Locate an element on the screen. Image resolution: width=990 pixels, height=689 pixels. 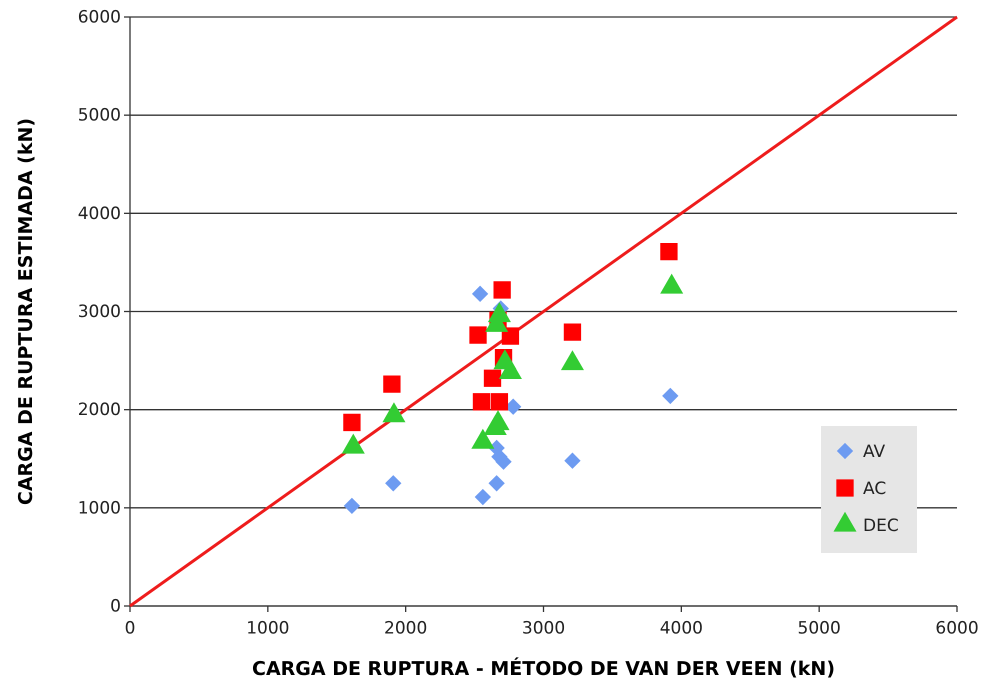
y-tick-label: 1000 is located at coordinates (99, 508).